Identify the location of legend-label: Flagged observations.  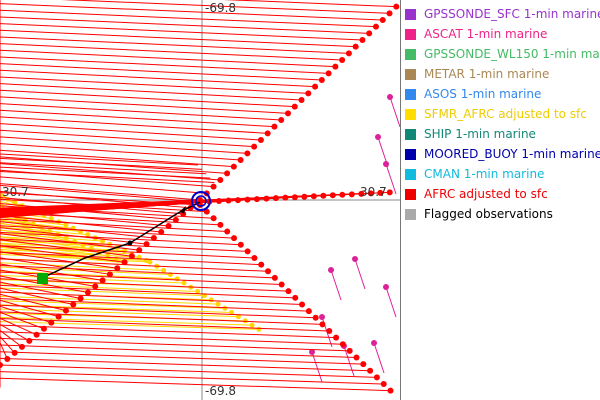
(488, 214).